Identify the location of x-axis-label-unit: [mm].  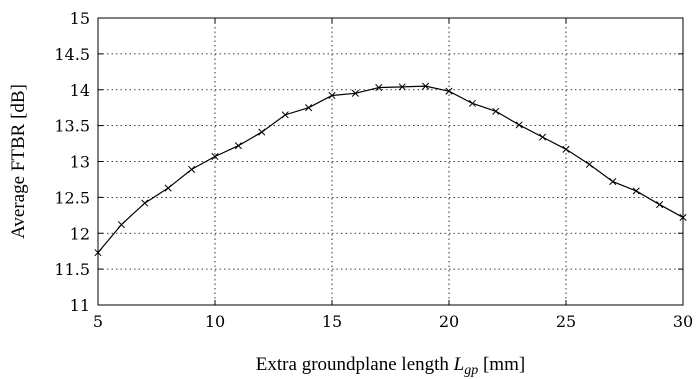
(501, 364).